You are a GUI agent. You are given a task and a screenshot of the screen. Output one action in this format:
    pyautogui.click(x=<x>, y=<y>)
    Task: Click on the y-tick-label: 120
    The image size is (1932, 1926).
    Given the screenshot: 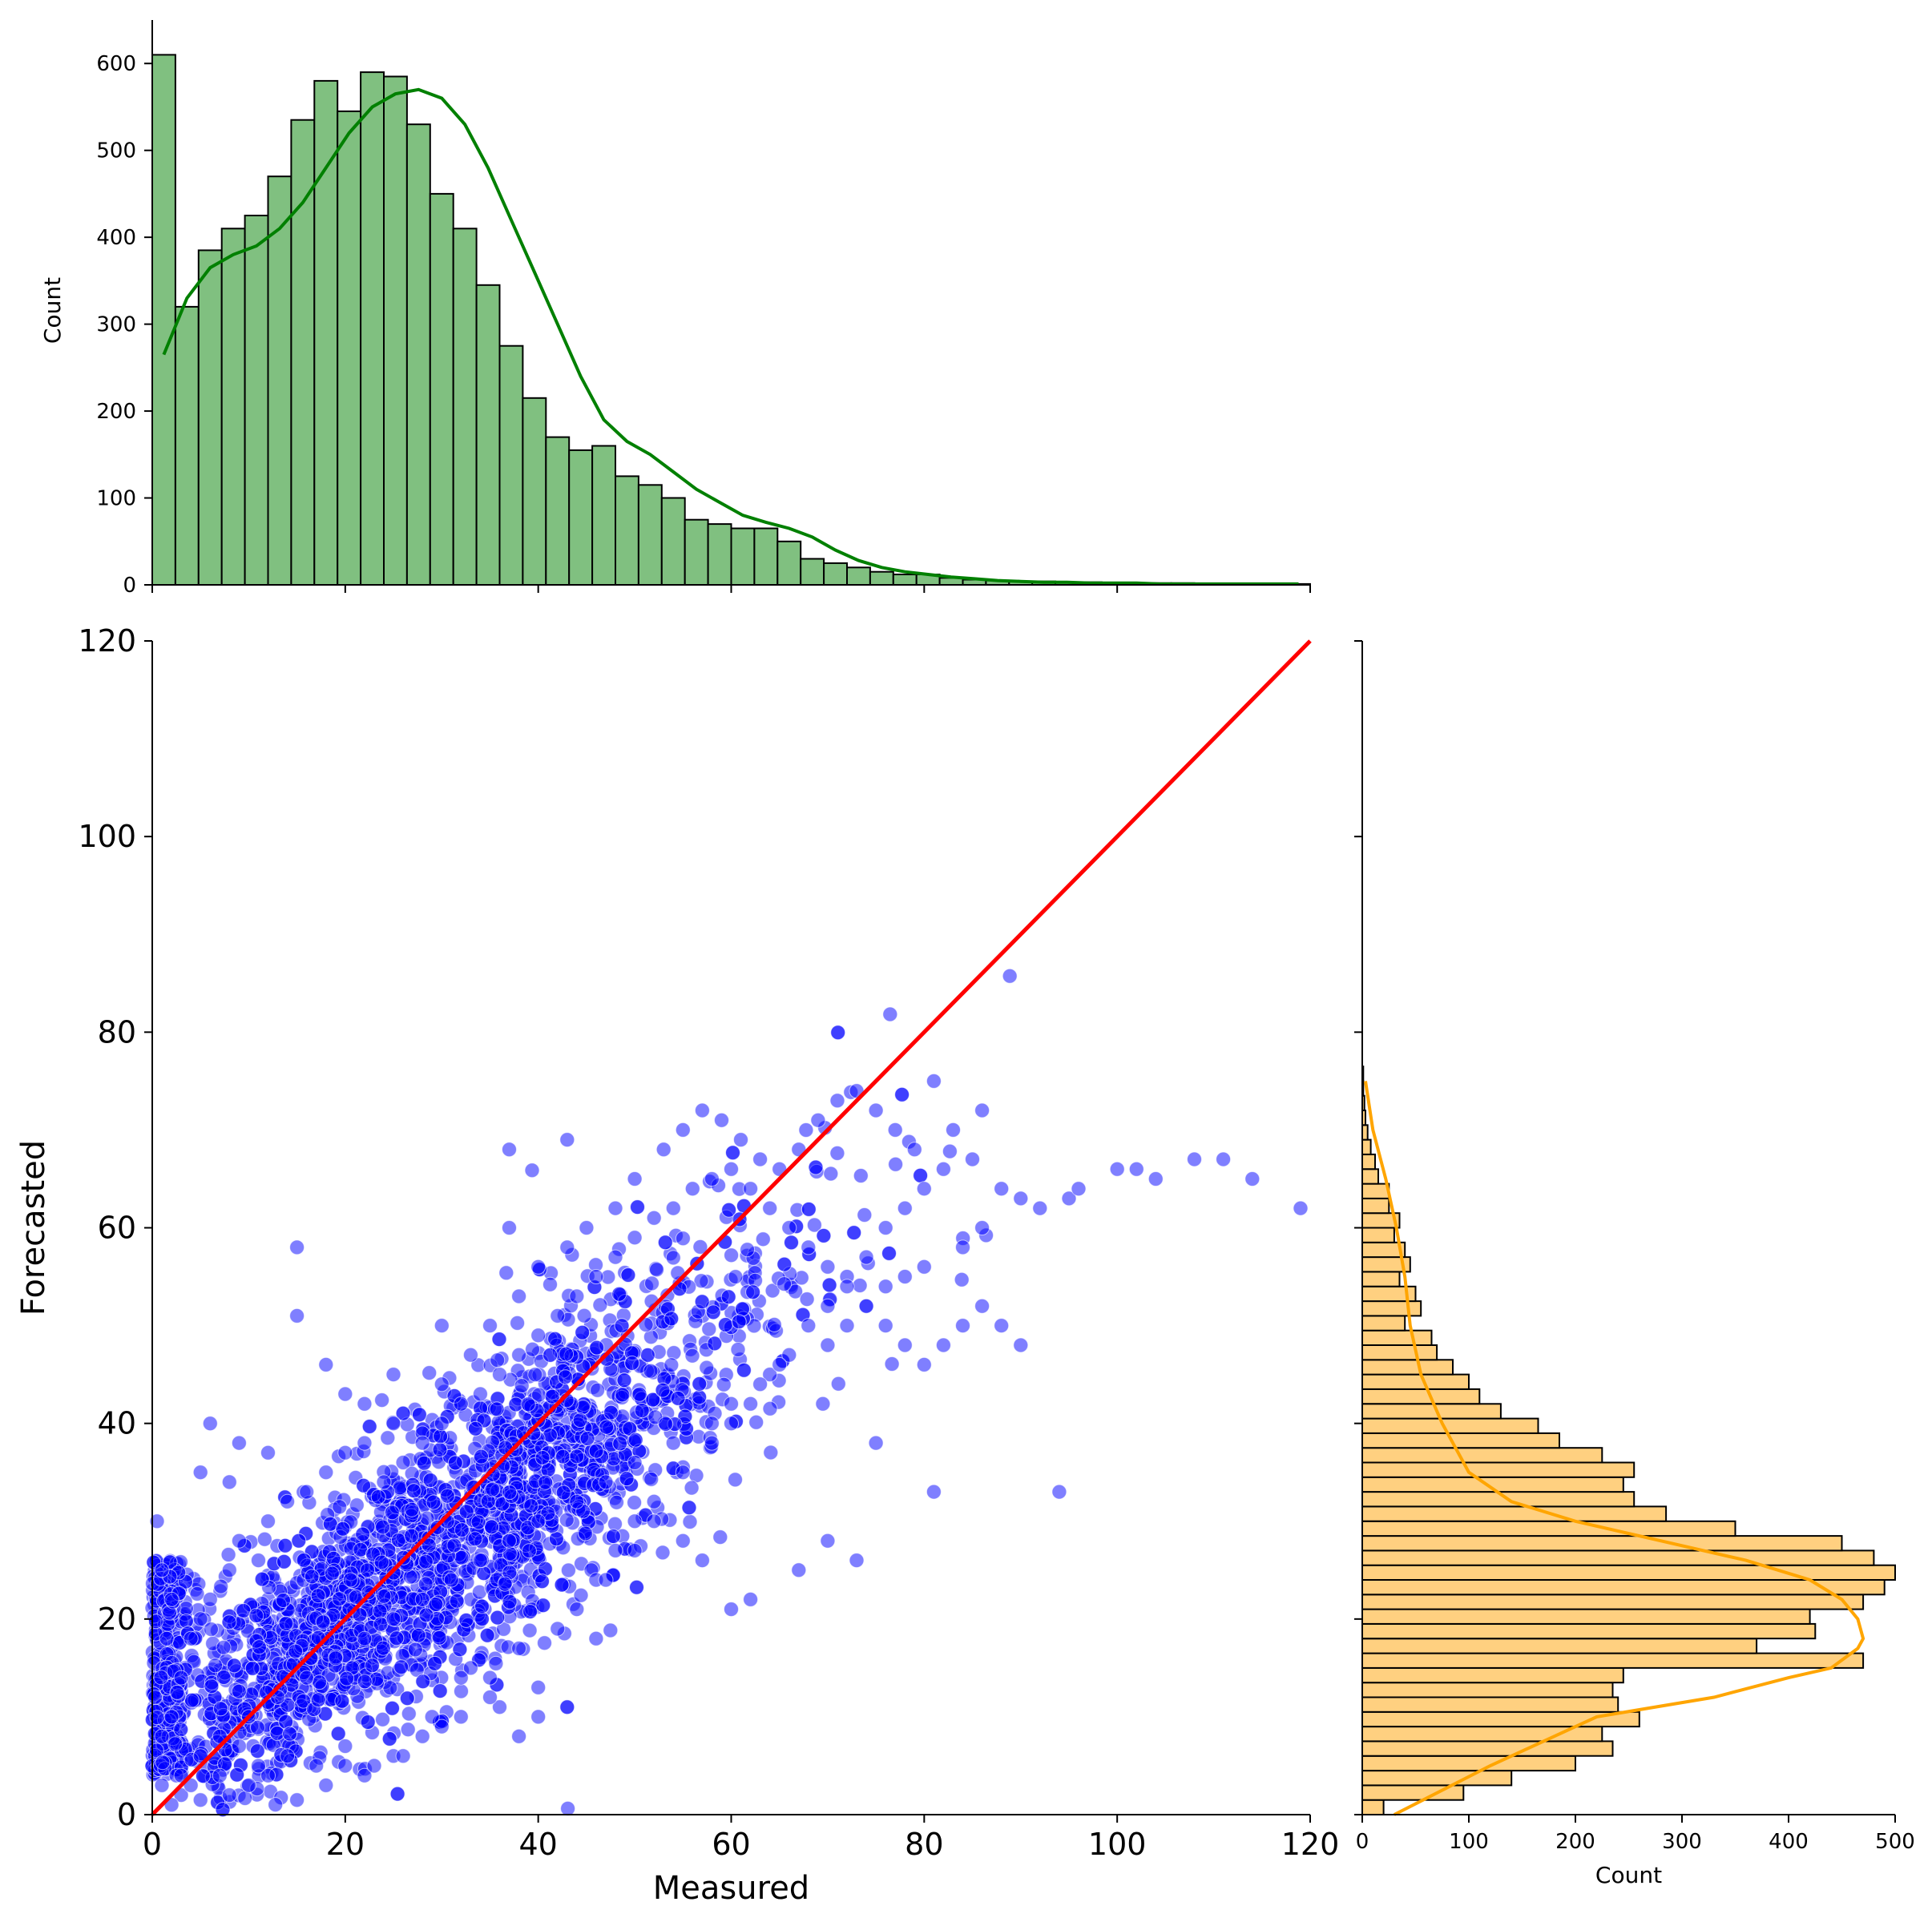 What is the action you would take?
    pyautogui.click(x=107, y=641)
    